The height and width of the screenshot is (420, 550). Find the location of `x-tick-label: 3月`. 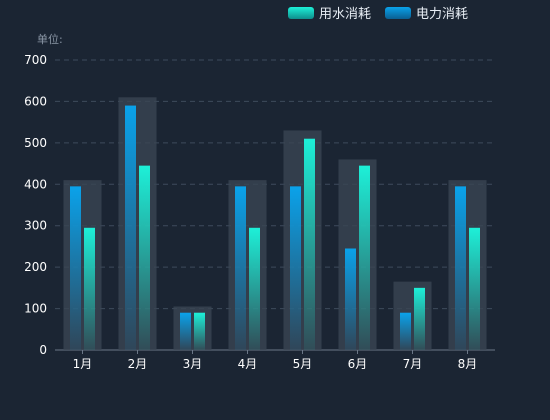

x-tick-label: 3月 is located at coordinates (193, 364).